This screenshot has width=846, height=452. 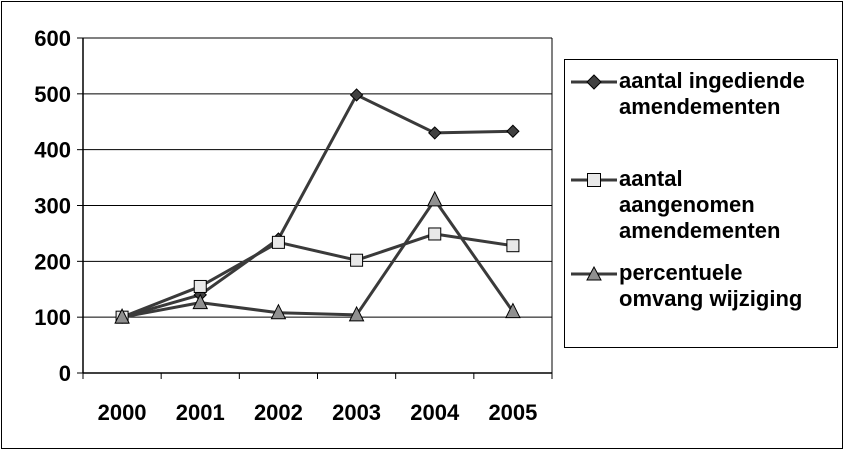 I want to click on x-tick-label: 2000, so click(x=122, y=412).